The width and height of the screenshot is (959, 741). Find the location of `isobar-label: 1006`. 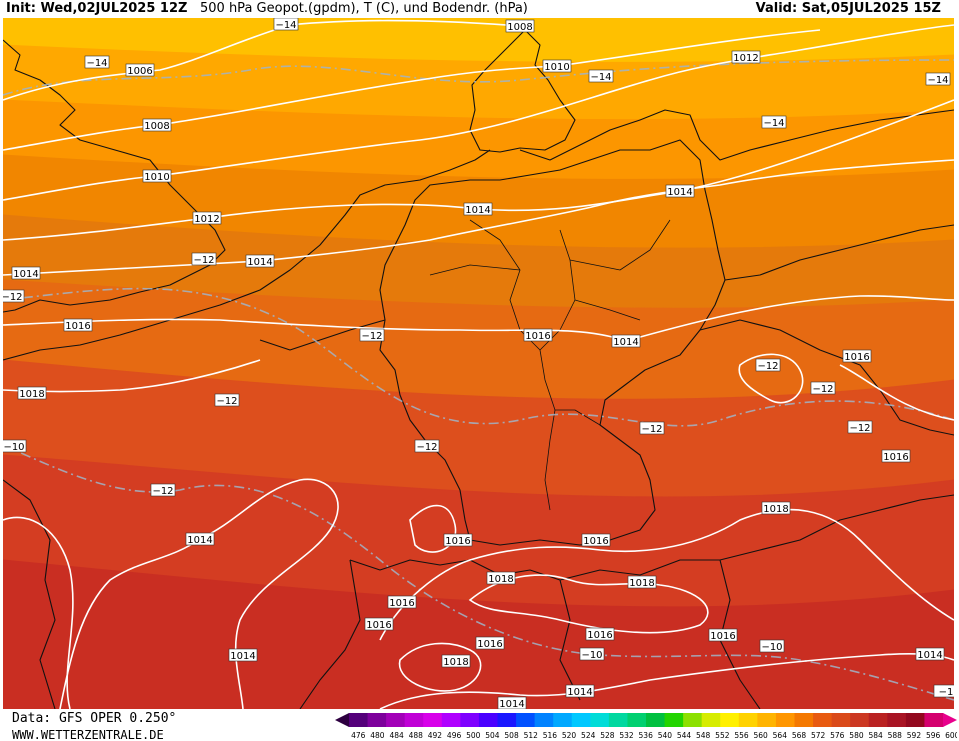

isobar-label: 1006 is located at coordinates (140, 70).